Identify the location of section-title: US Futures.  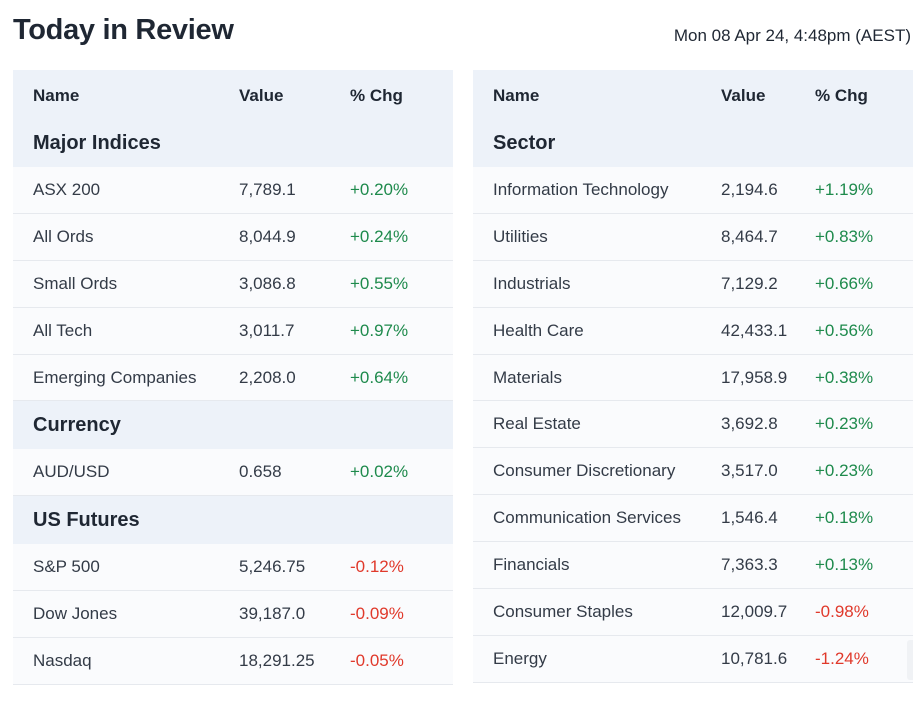
(86, 519).